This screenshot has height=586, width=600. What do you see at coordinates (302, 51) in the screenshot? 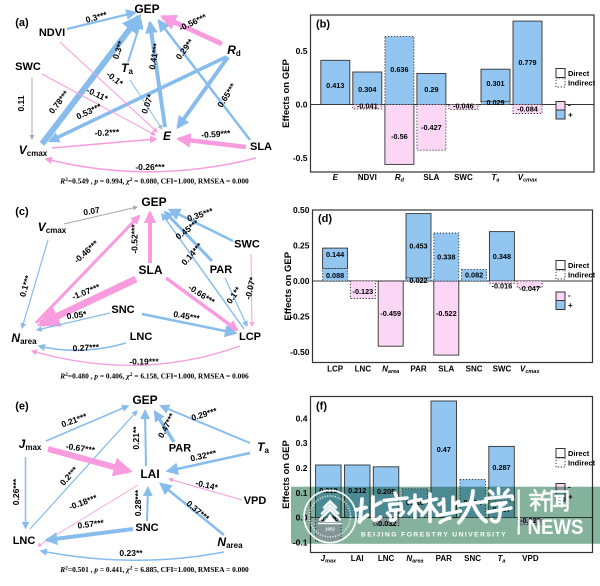
I see `svg-text: 0.5` at bounding box center [302, 51].